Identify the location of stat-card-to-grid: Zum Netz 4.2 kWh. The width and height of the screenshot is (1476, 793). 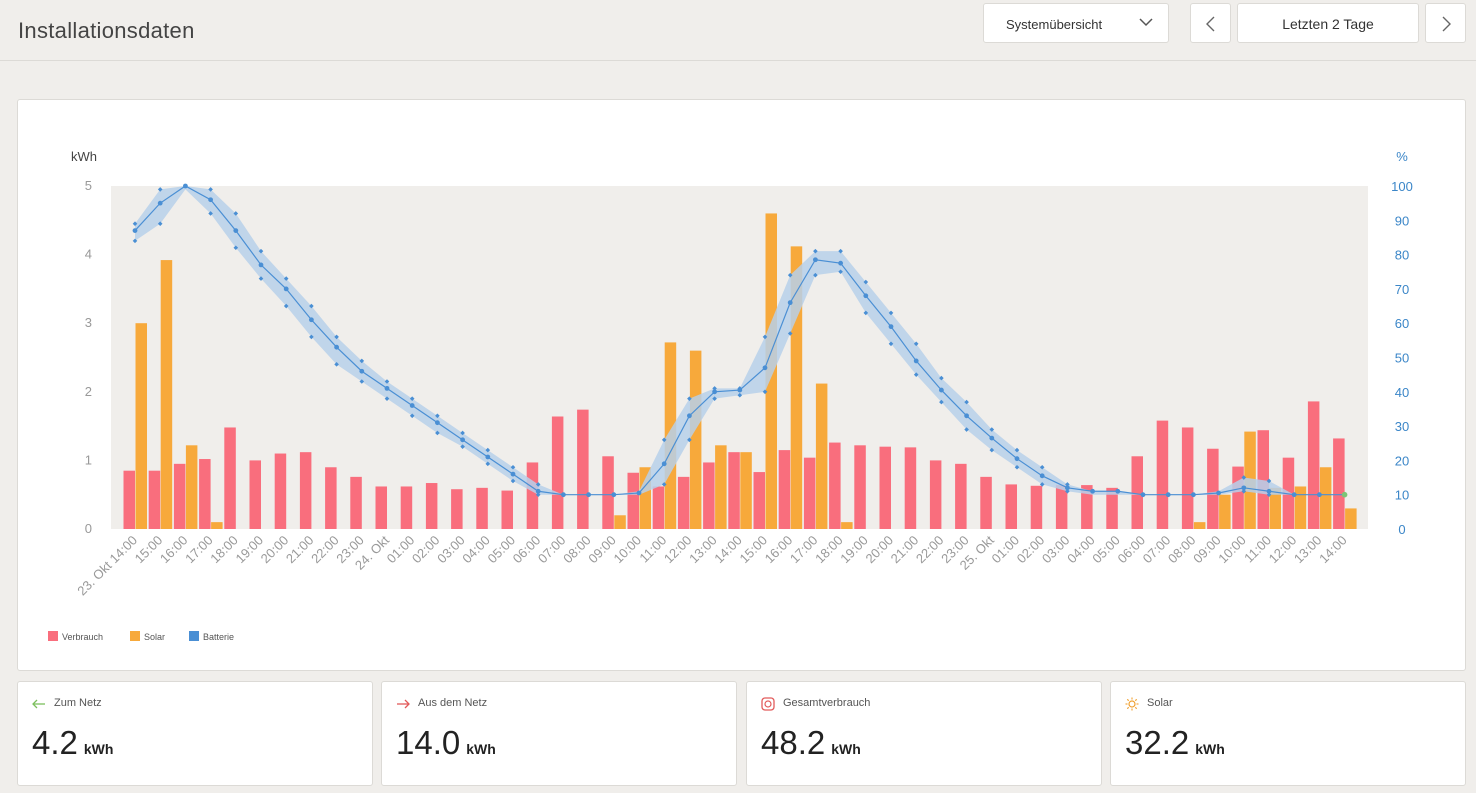
(195, 733).